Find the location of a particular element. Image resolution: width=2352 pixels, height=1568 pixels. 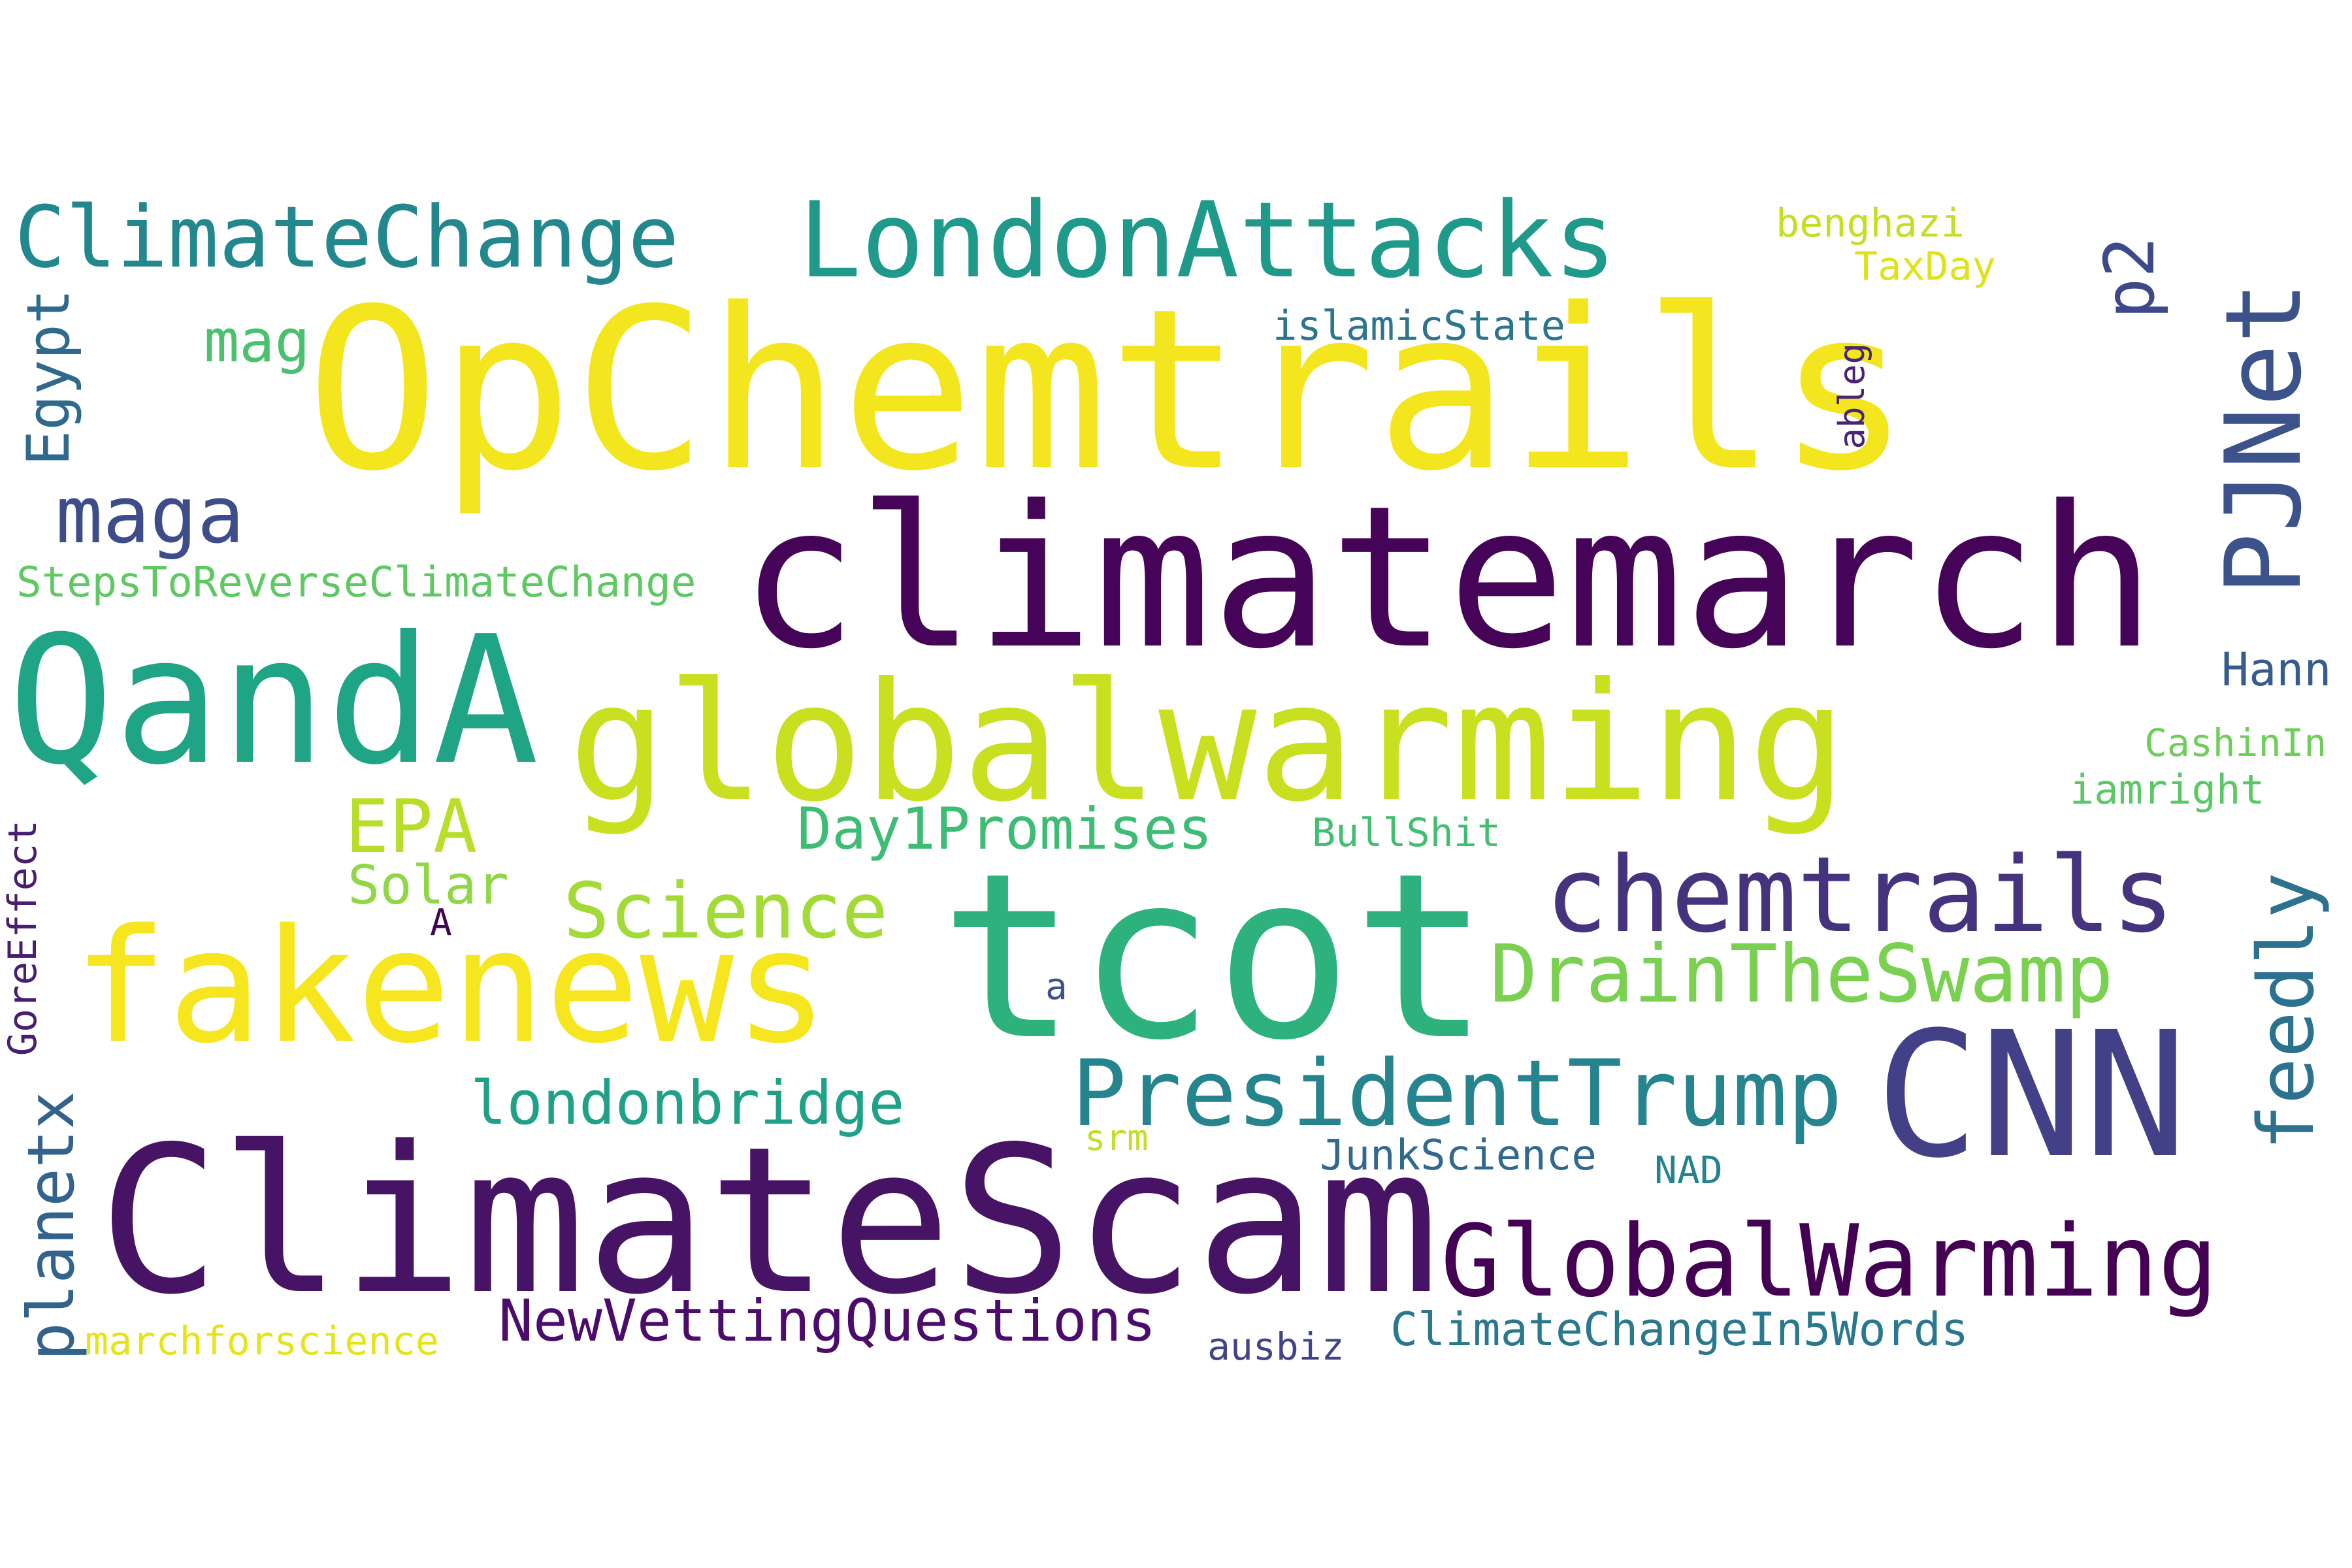

word-fakenews: fakenews is located at coordinates (450, 986).